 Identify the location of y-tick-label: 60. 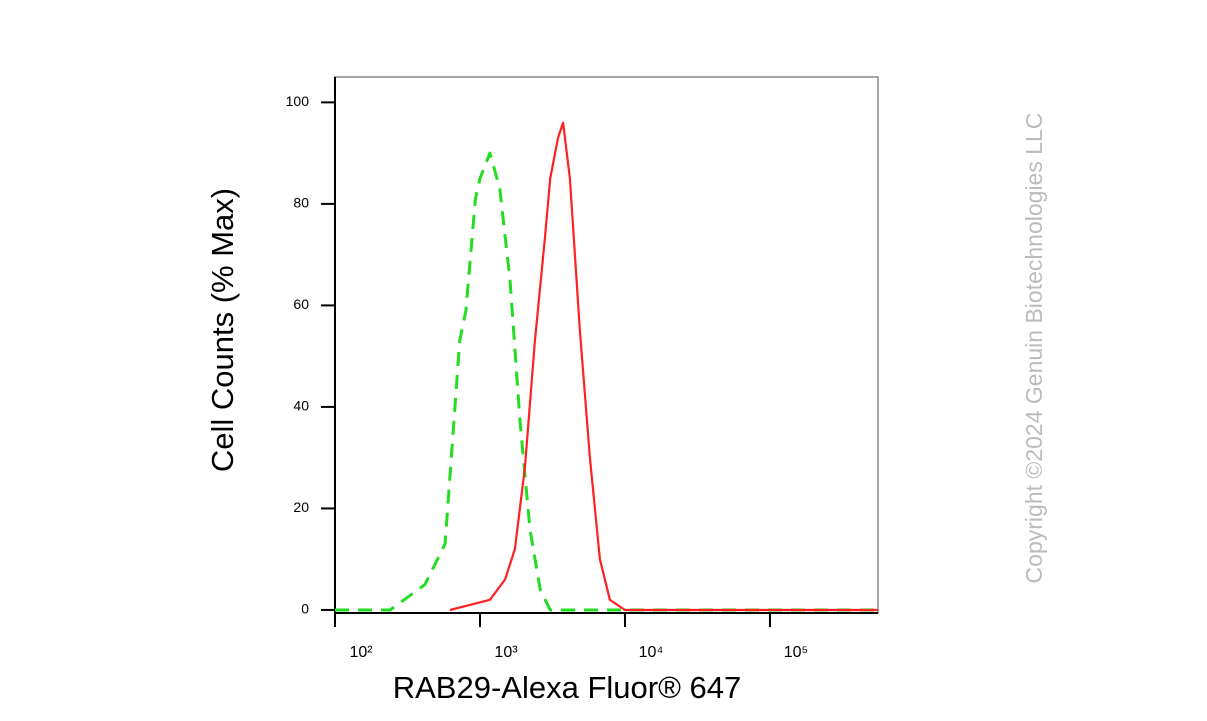
(301, 304).